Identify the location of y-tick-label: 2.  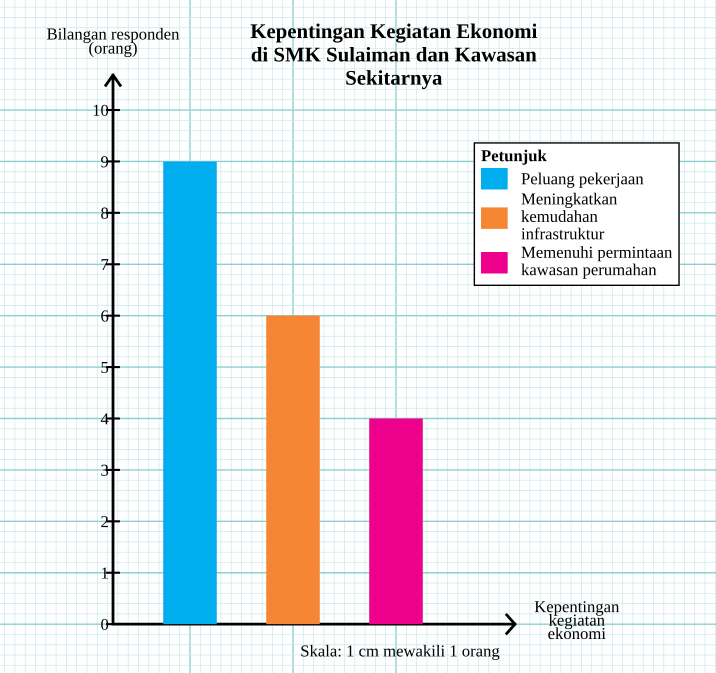
(104, 522).